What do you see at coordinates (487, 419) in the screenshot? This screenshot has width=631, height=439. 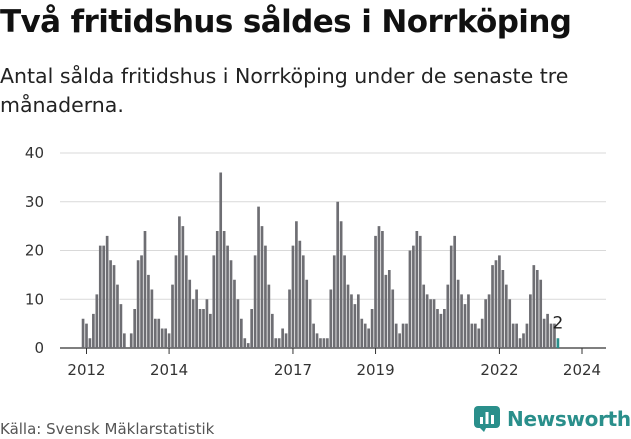 I see `bar-chart-logo-icon` at bounding box center [487, 419].